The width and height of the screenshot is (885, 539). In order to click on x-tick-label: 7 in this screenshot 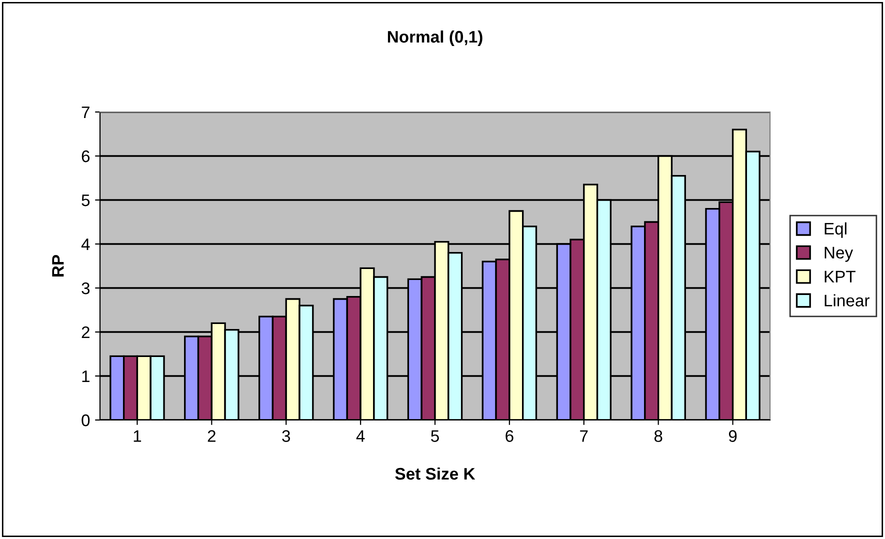, I will do `click(584, 436)`.